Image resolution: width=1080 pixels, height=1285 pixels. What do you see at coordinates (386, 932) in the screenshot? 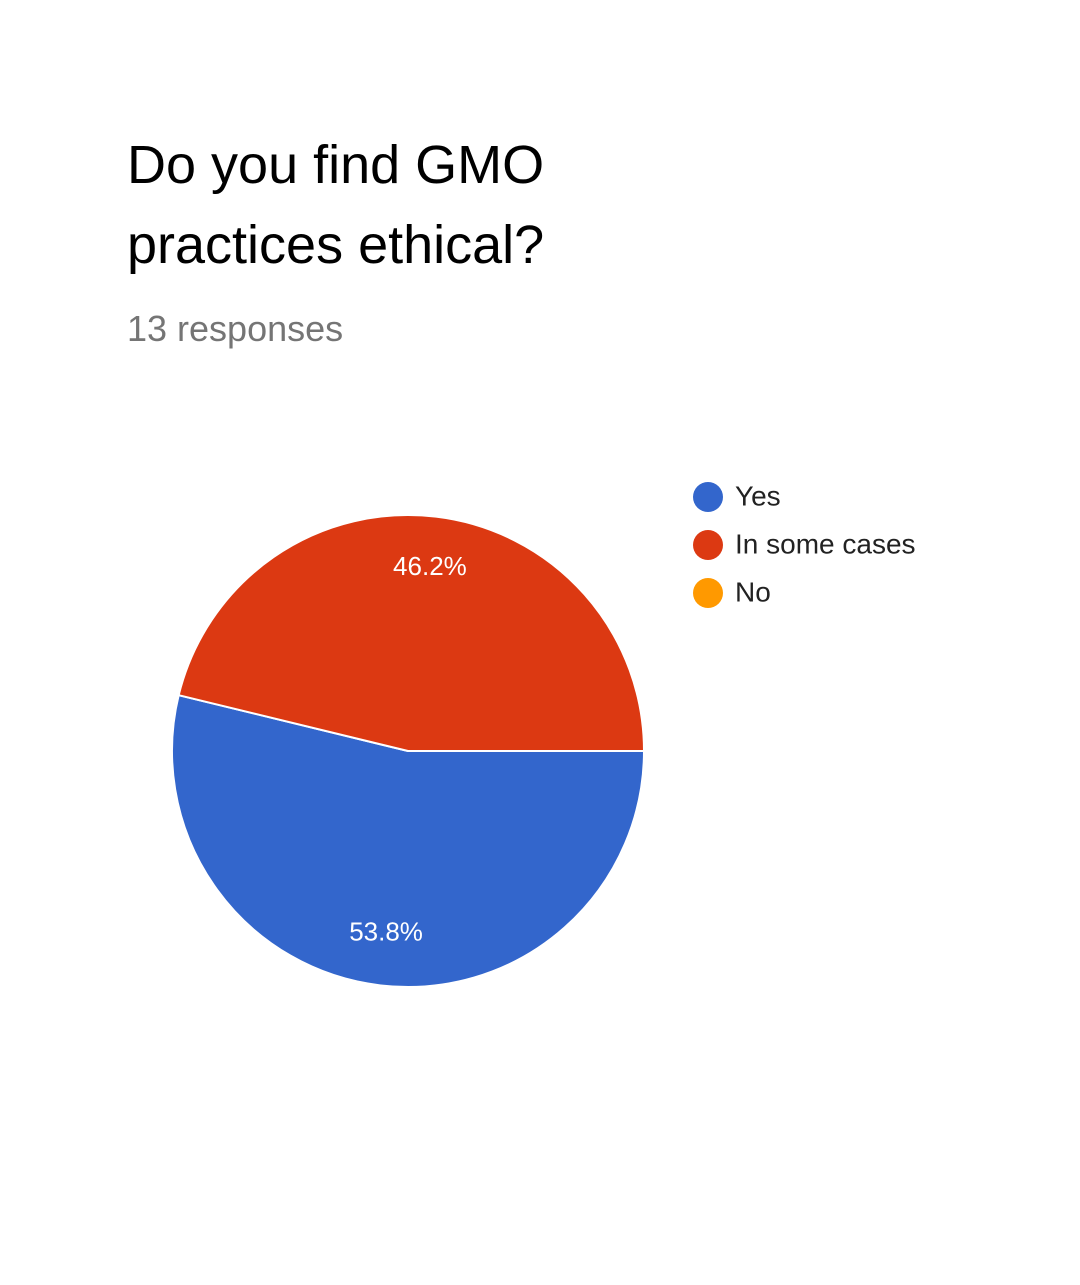
I see `slice-label: 53.8%` at bounding box center [386, 932].